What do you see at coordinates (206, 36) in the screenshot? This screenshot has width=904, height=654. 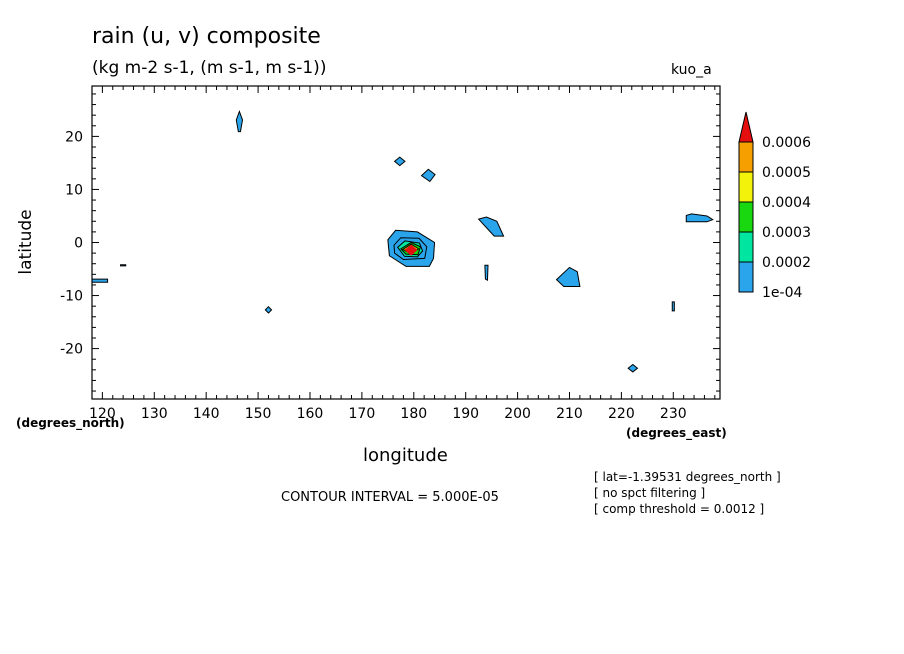 I see `chart-title: rain (u, v) composite` at bounding box center [206, 36].